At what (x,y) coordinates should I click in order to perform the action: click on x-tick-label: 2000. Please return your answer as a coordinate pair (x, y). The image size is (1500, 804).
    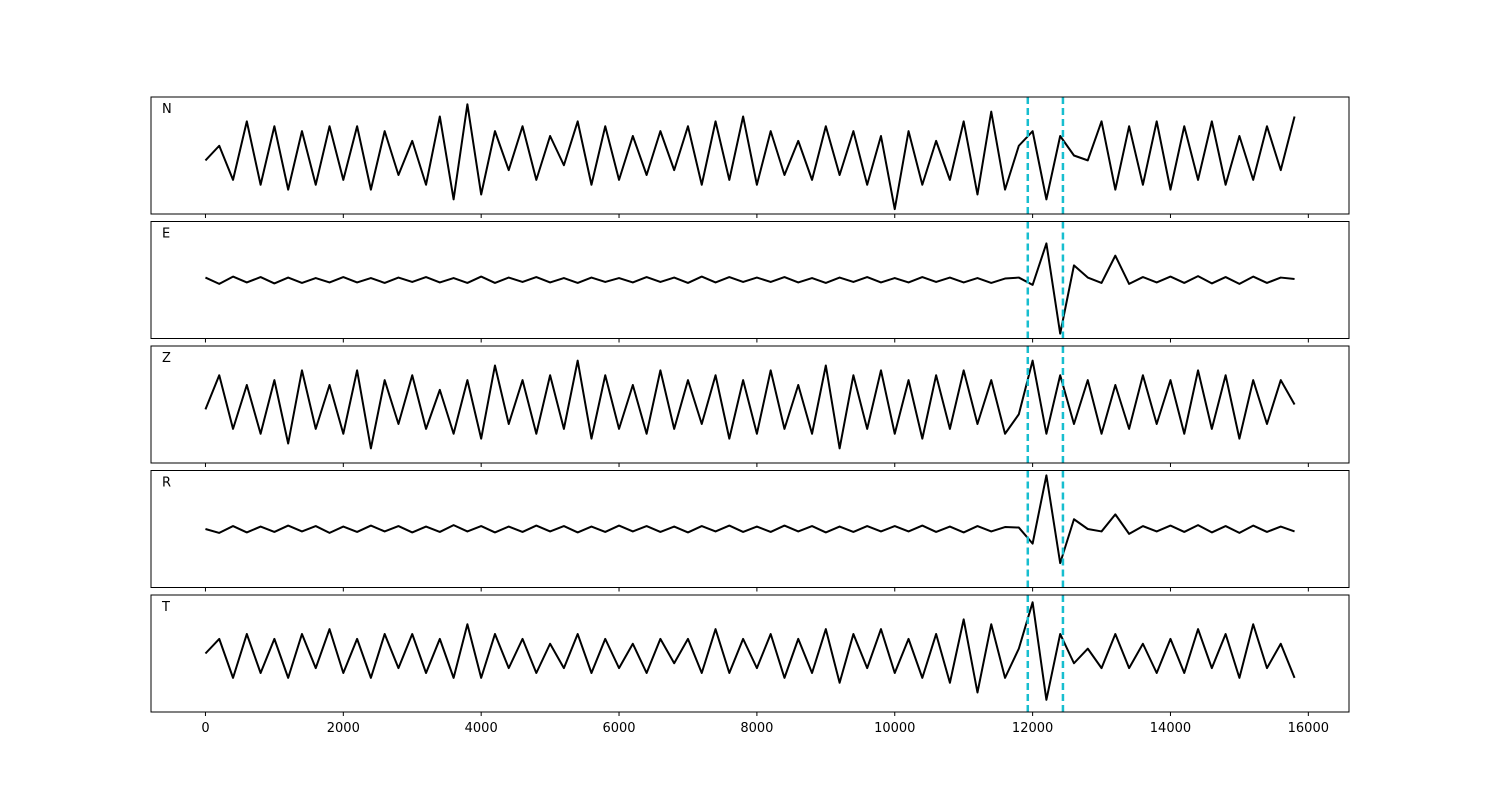
    Looking at the image, I should click on (343, 728).